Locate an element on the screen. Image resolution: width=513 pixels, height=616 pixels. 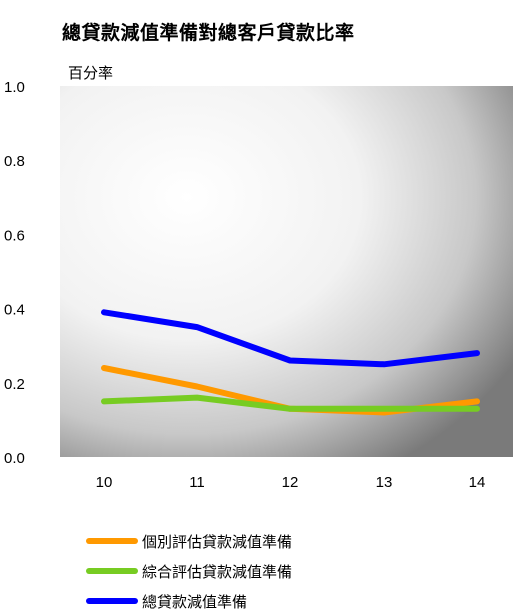
x-tick-label: 10 is located at coordinates (104, 482).